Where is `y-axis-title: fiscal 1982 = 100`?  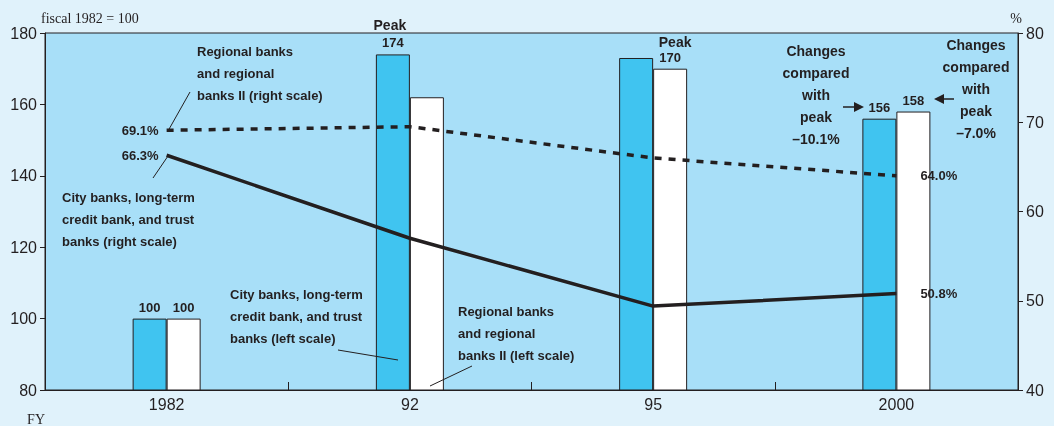 y-axis-title: fiscal 1982 = 100 is located at coordinates (90, 18).